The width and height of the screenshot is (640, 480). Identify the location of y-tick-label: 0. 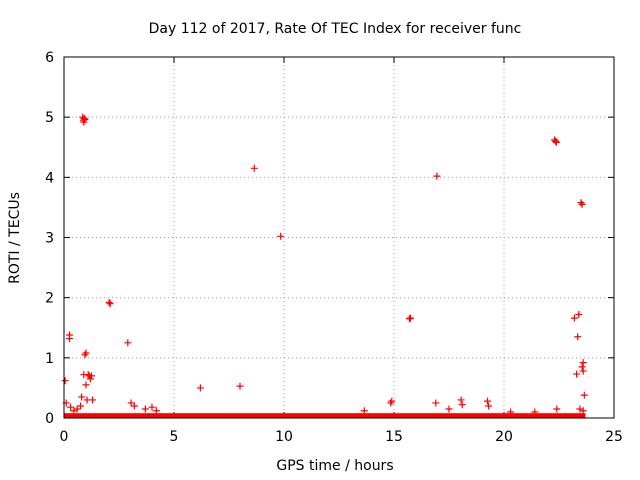
(49, 419).